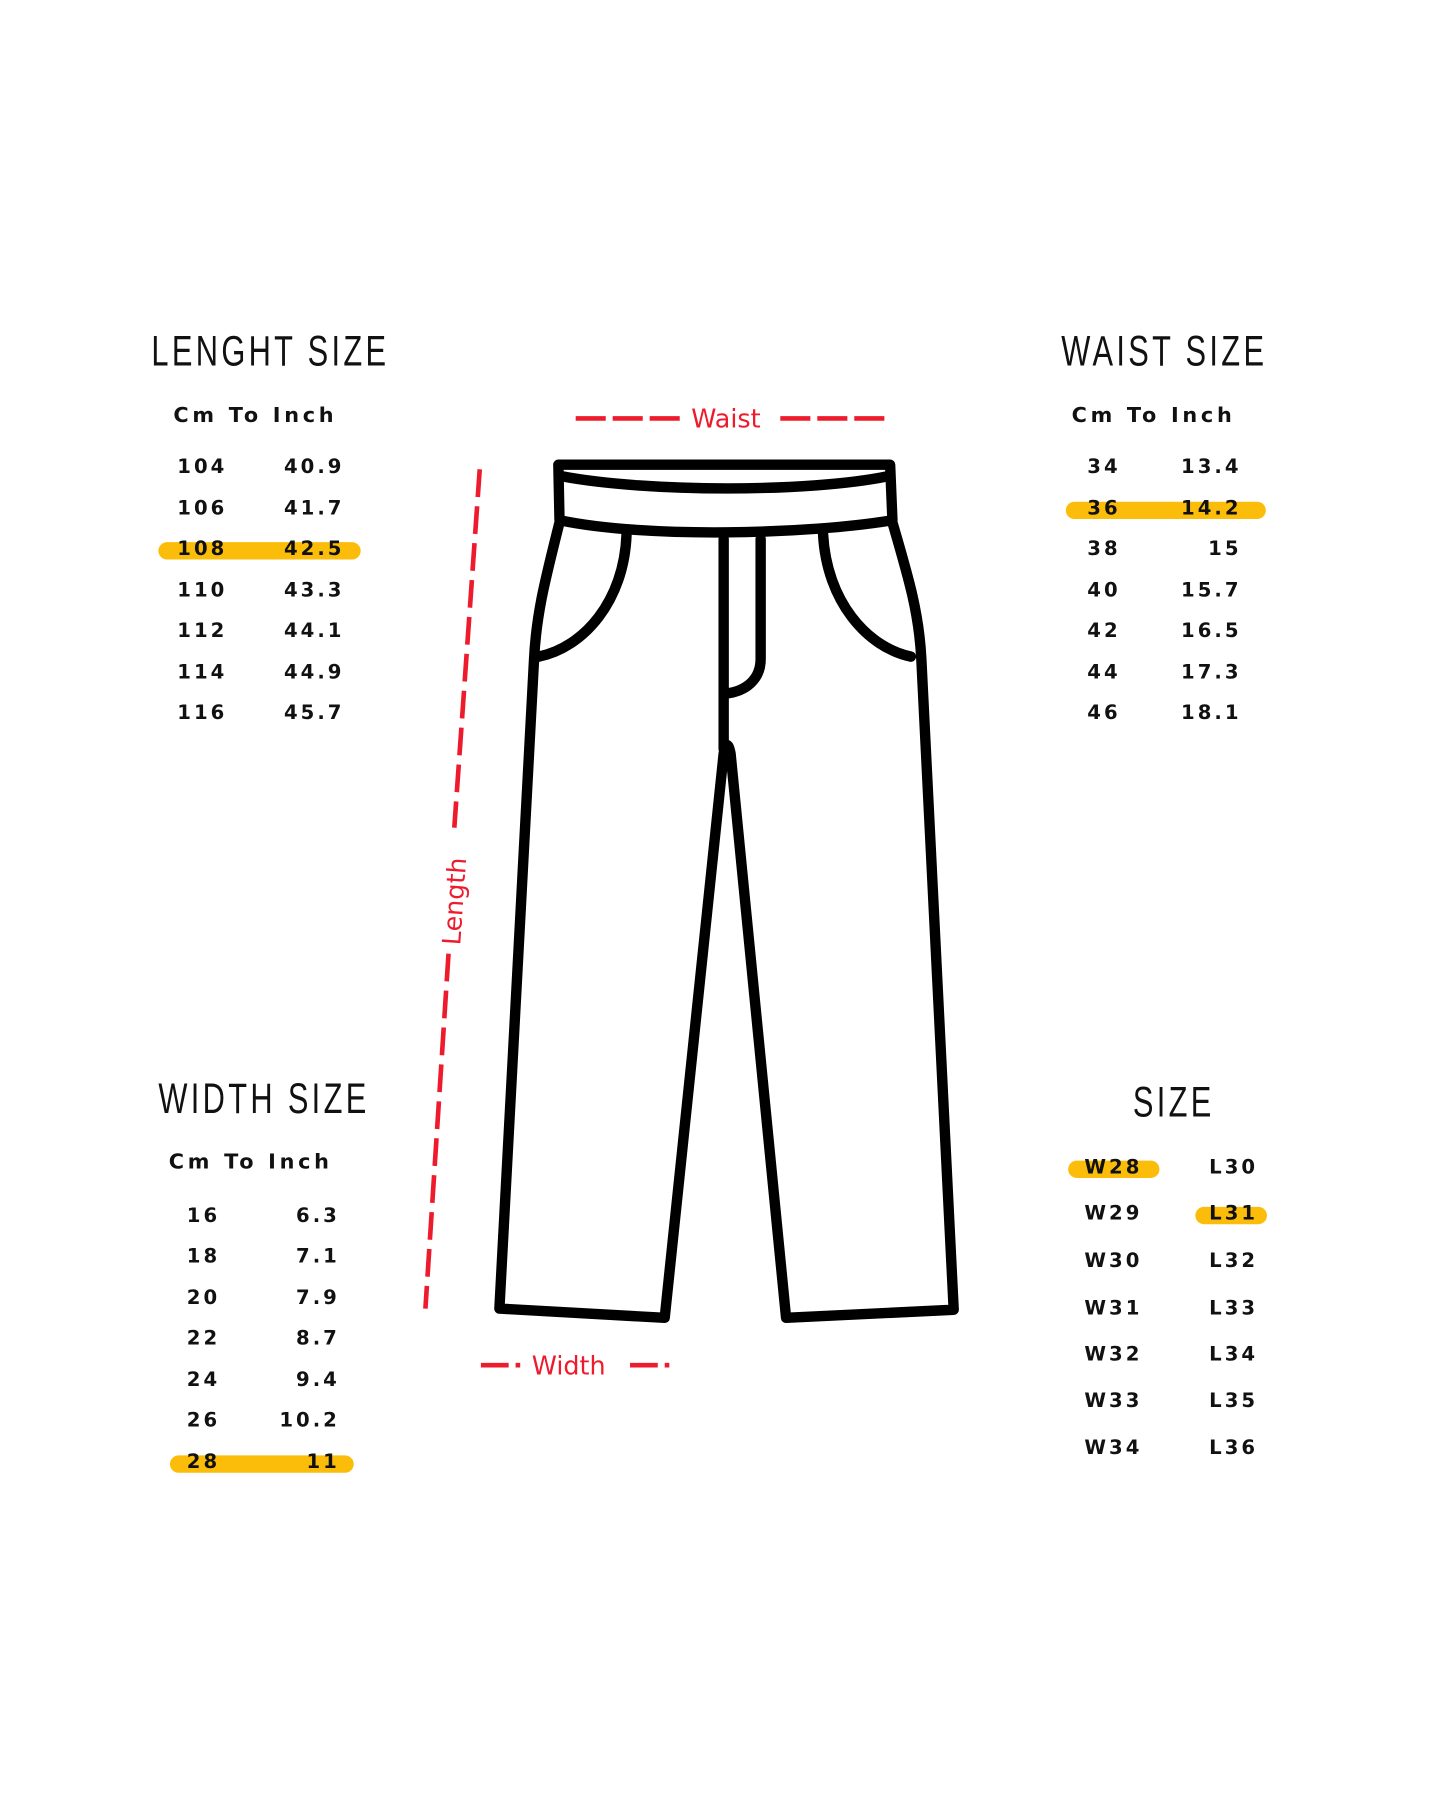  What do you see at coordinates (202, 509) in the screenshot?
I see `cm-value: 106` at bounding box center [202, 509].